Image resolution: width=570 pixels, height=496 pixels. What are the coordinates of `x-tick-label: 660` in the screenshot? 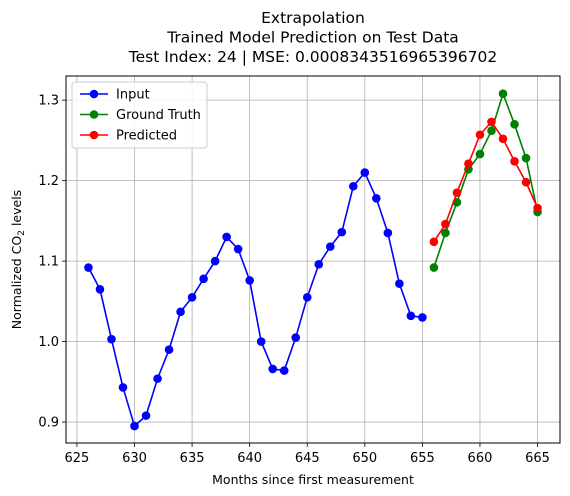 It's located at (480, 458).